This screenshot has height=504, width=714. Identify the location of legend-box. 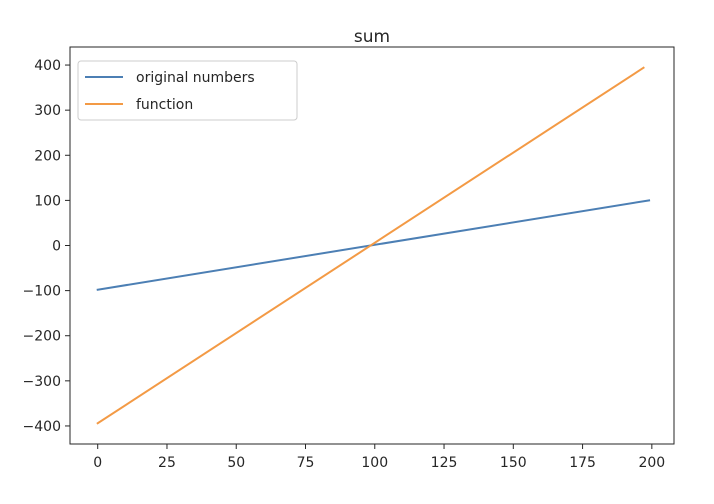
(187, 90).